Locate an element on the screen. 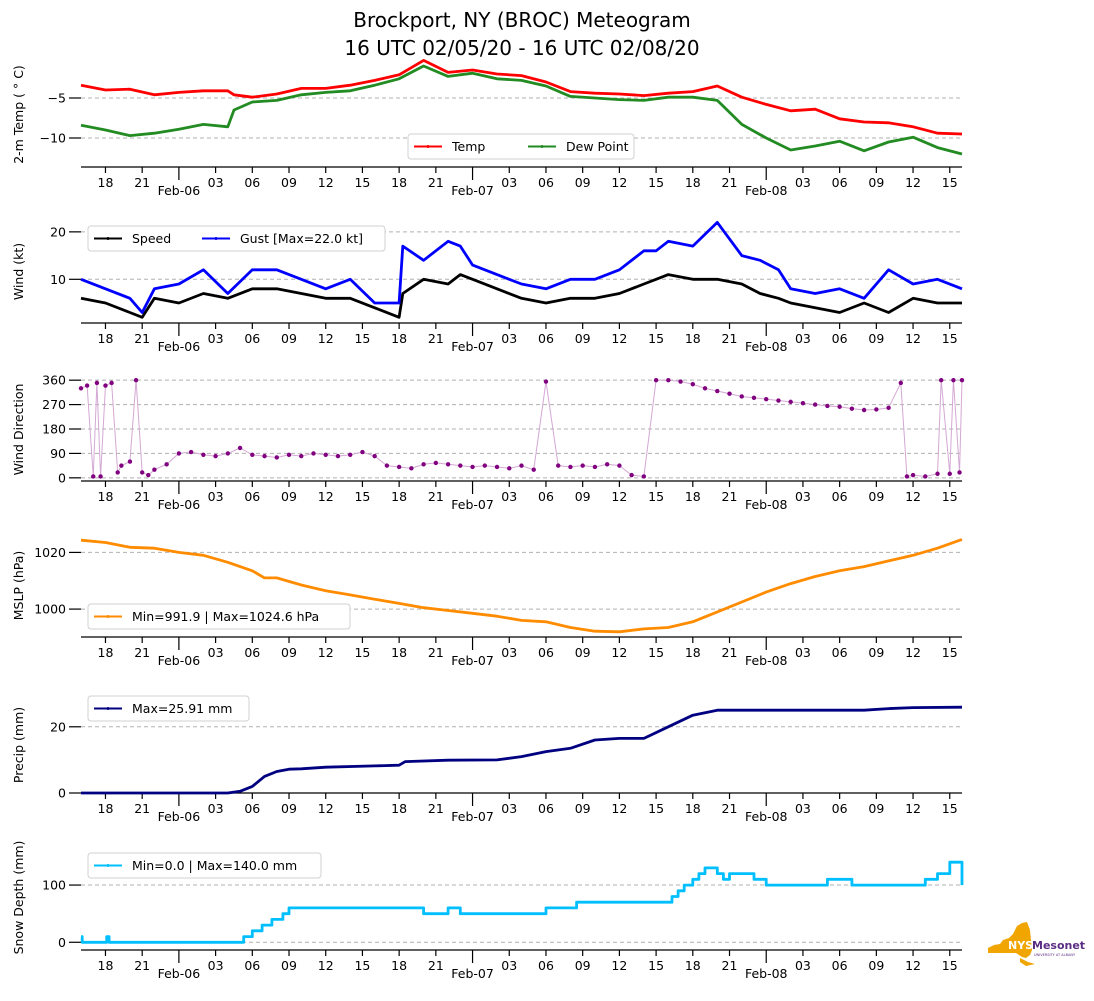 This screenshot has width=1094, height=1001. series-line-max=25.91 is located at coordinates (522, 750).